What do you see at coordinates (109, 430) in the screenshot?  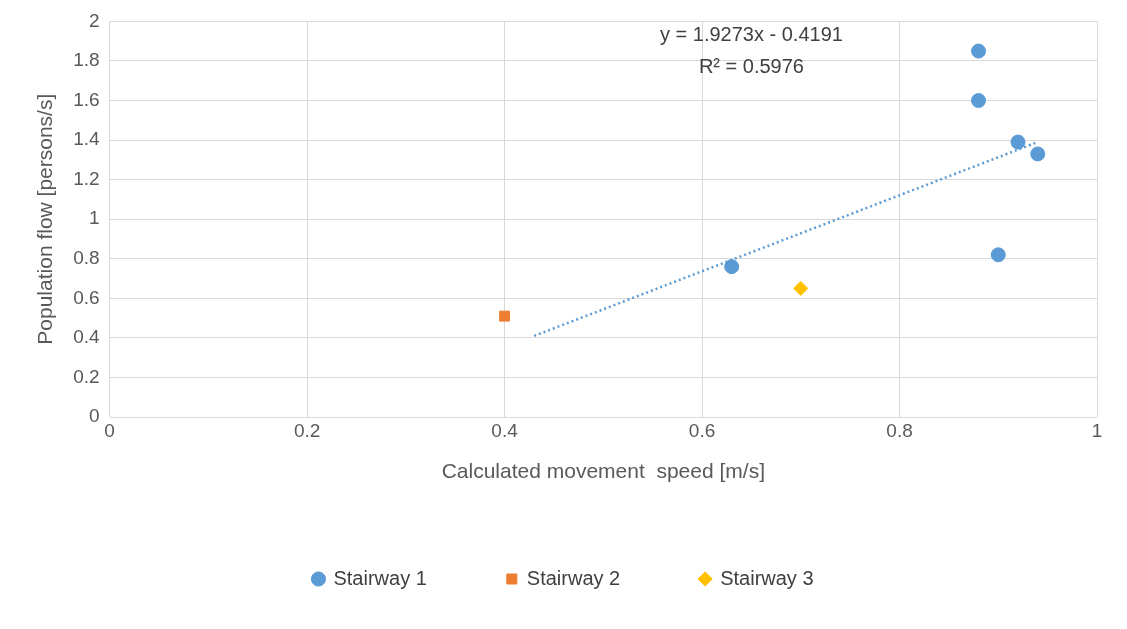 I see `x-tick-label: 0` at bounding box center [109, 430].